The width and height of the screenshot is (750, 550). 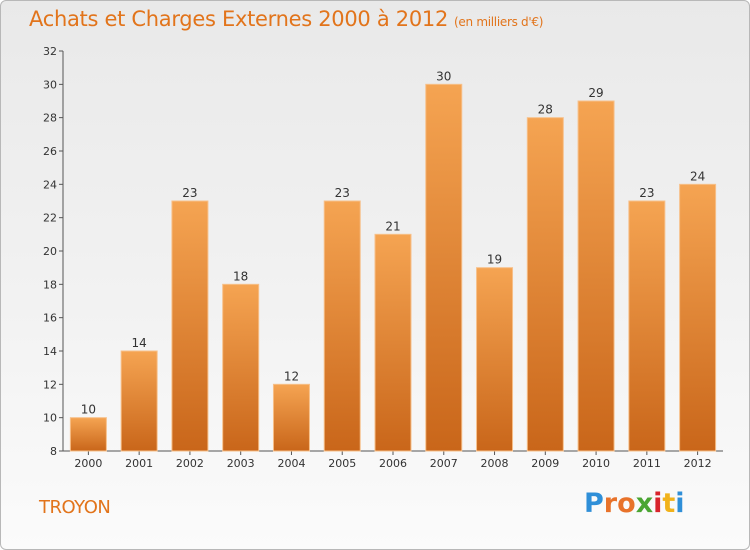 What do you see at coordinates (241, 367) in the screenshot?
I see `bar-2003` at bounding box center [241, 367].